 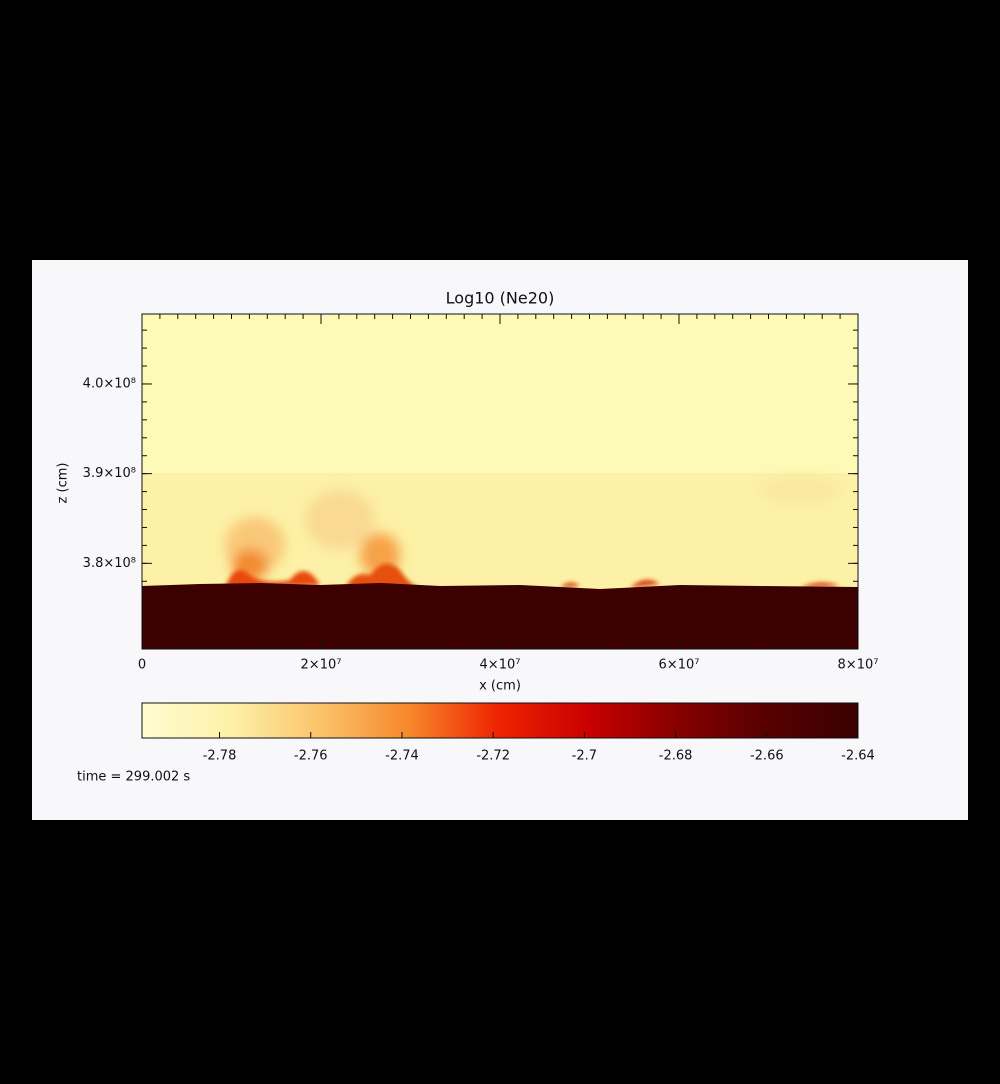 I want to click on colorbar-tick-label: -2.7, so click(x=584, y=756).